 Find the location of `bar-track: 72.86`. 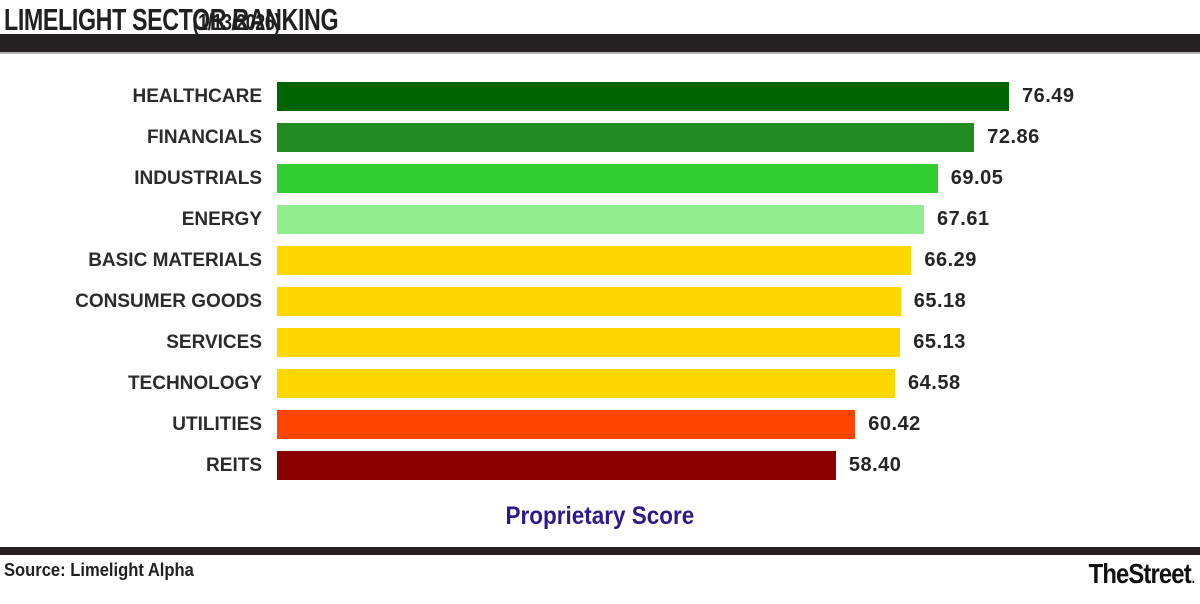

bar-track: 72.86 is located at coordinates (738, 137).